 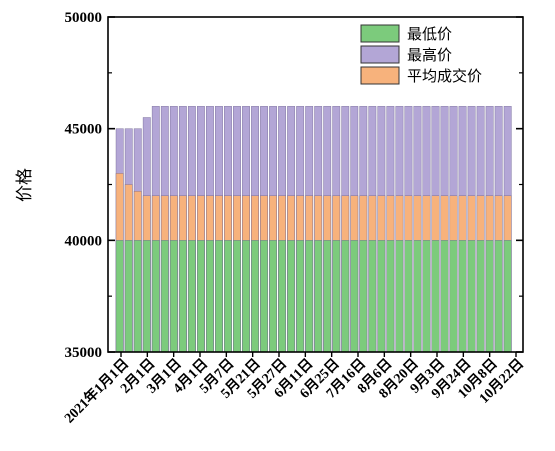 I want to click on y-tick-label: 40000, so click(x=84, y=241).